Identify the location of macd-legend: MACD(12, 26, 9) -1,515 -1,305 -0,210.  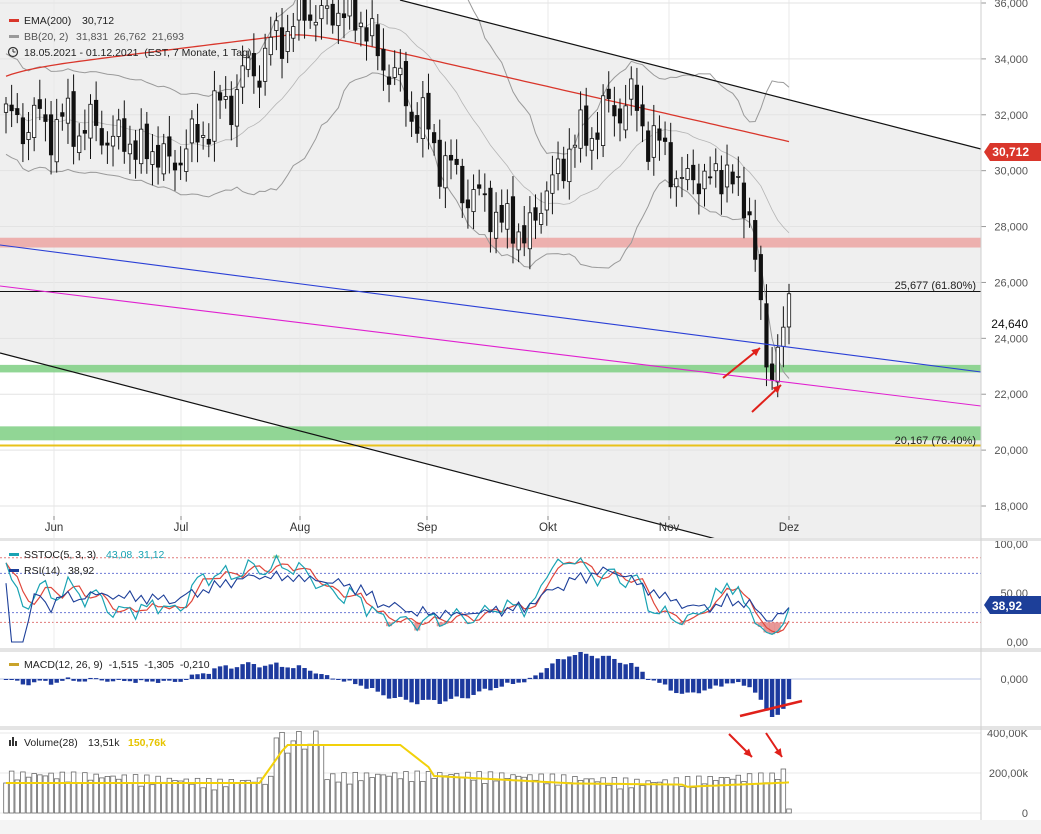
(117, 665).